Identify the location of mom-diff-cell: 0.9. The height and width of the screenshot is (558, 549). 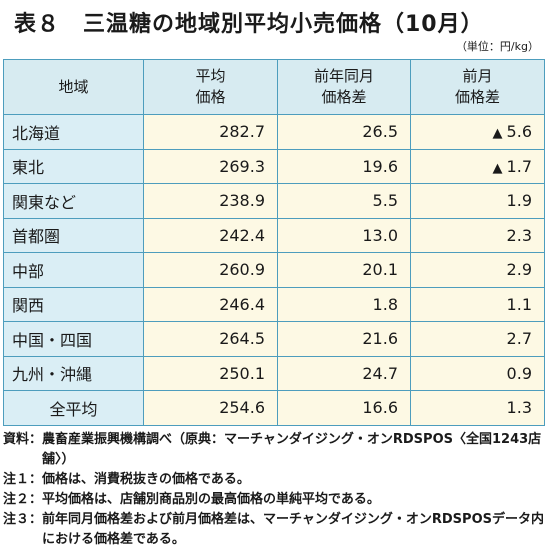
(477, 373).